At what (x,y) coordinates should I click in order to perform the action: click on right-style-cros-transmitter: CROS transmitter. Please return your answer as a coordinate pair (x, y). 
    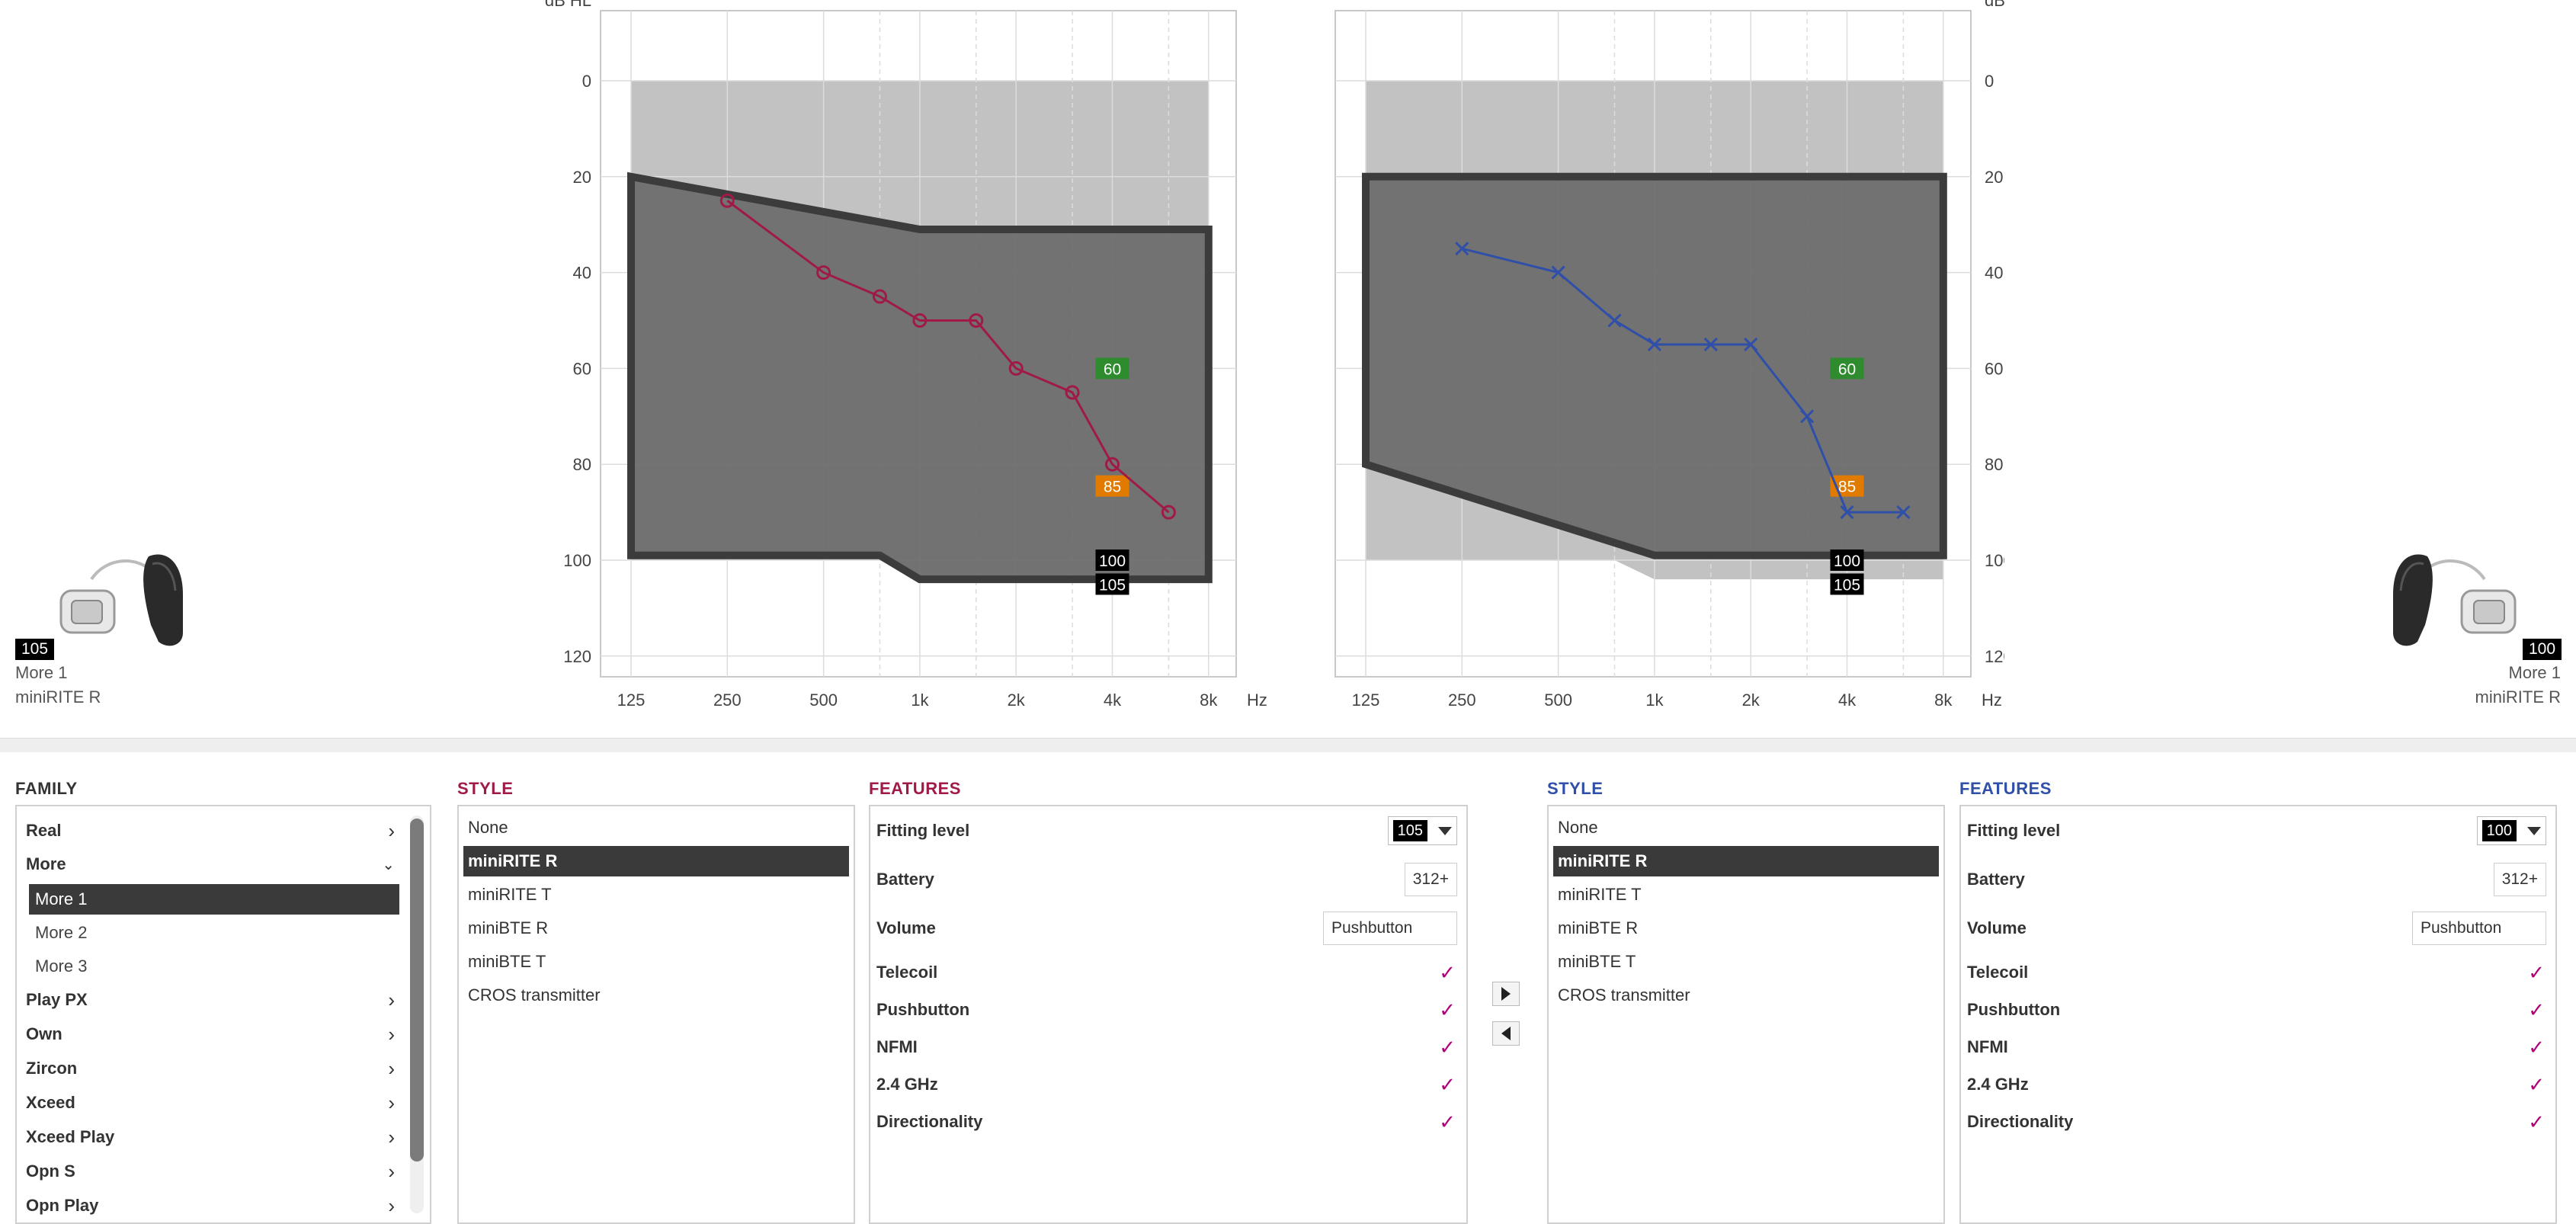
    Looking at the image, I should click on (1624, 995).